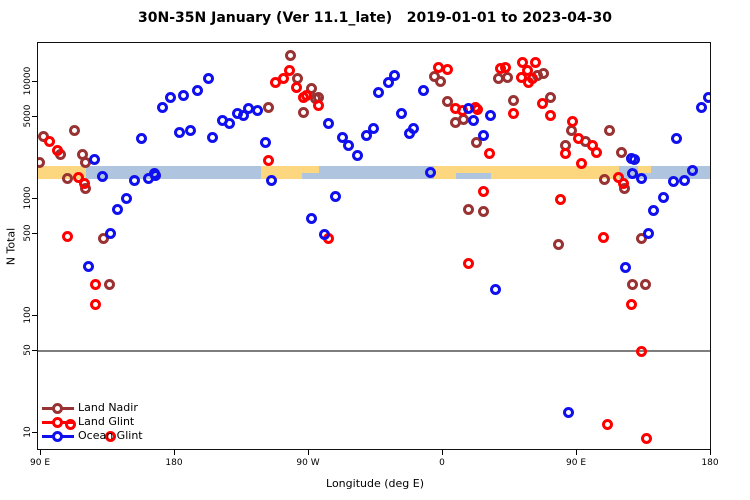  Describe the element at coordinates (58, 436) in the screenshot. I see `ocean-glint-marker-icon` at that location.